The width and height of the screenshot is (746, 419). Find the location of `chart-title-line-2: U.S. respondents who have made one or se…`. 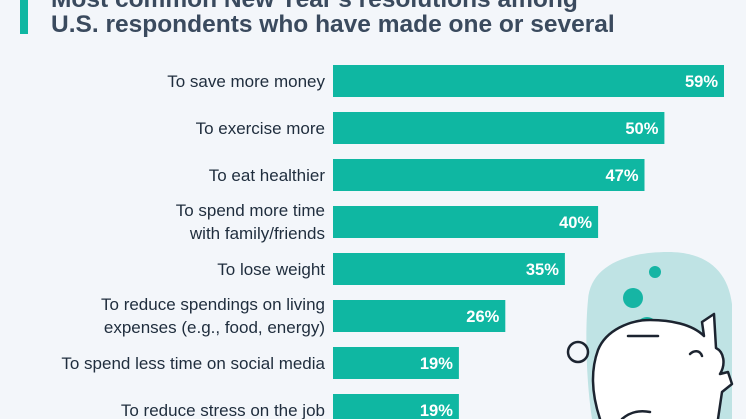

chart-title-line-2: U.S. respondents who have made one or se… is located at coordinates (333, 24).